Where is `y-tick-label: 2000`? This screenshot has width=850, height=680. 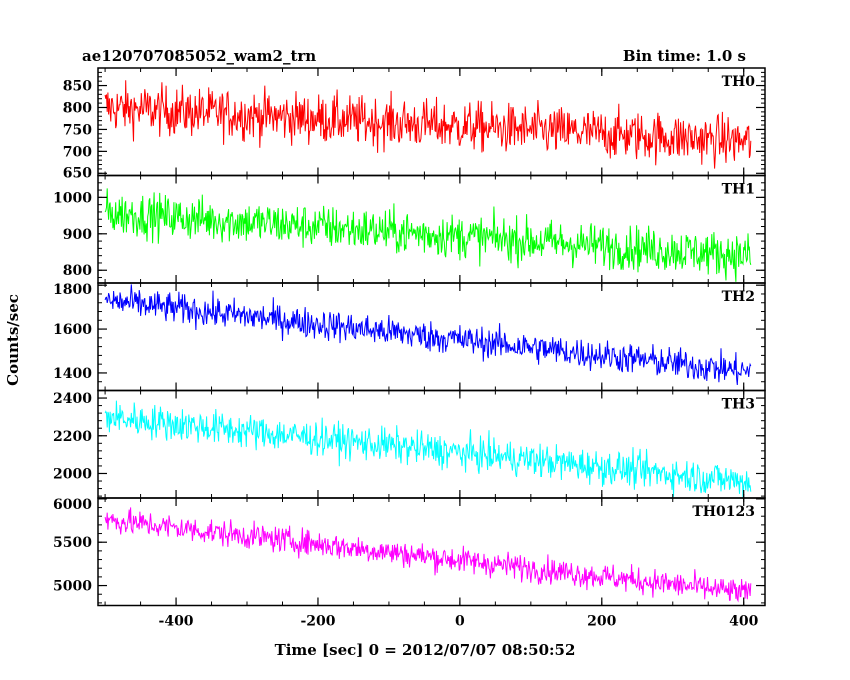
y-tick-label: 2000 is located at coordinates (72, 474).